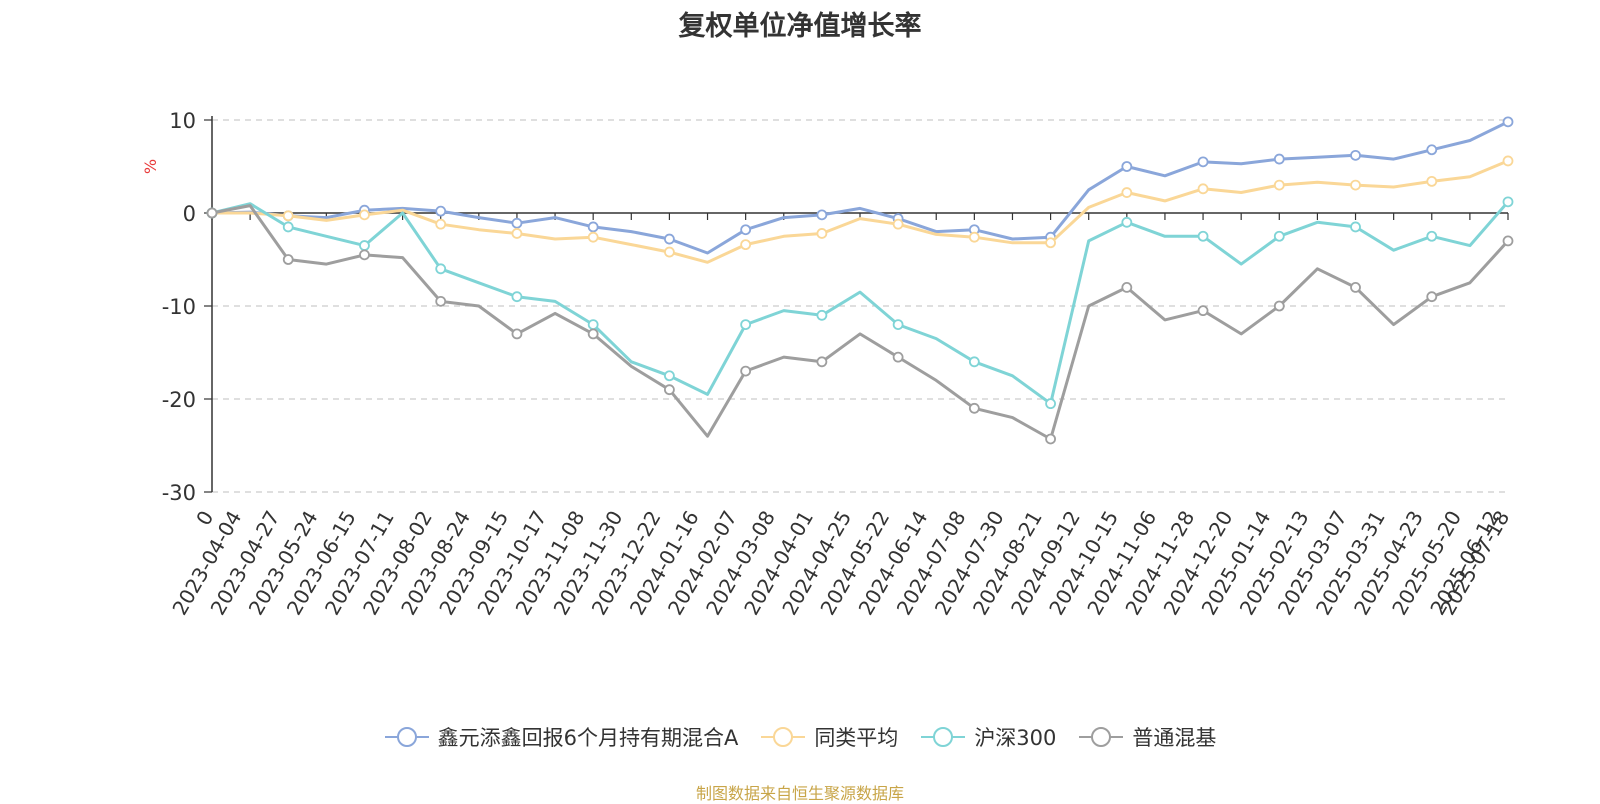 This screenshot has height=804, width=1600. I want to click on y-tick-label: 10, so click(182, 121).